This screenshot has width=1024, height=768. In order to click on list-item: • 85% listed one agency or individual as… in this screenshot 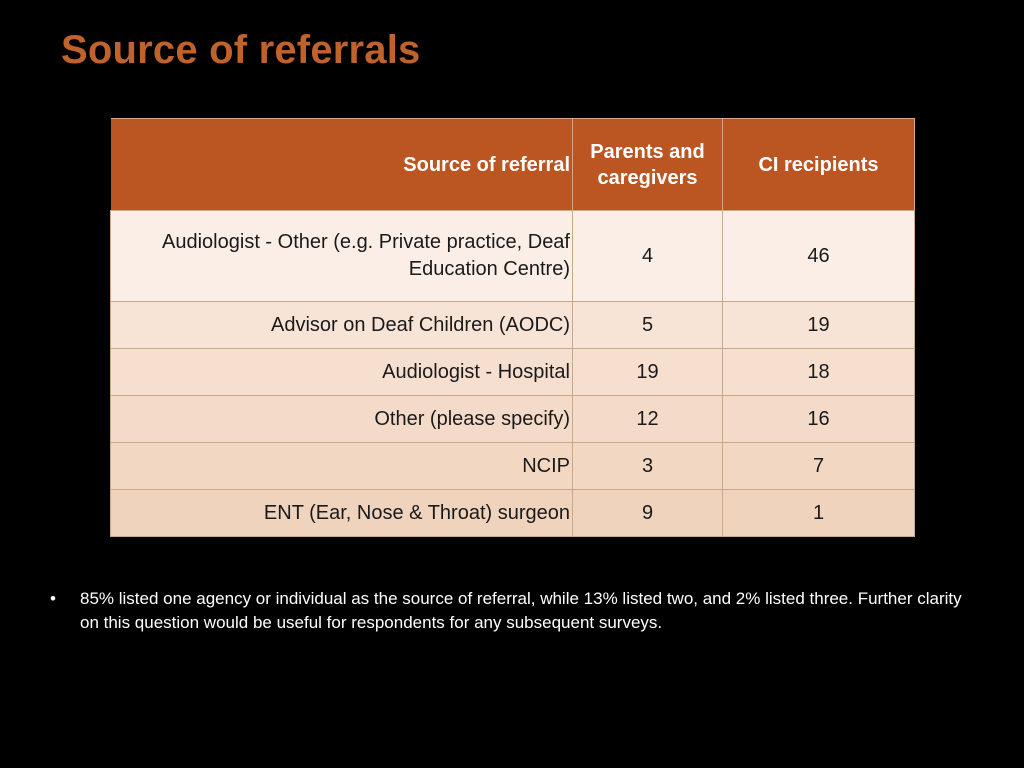, I will do `click(510, 611)`.